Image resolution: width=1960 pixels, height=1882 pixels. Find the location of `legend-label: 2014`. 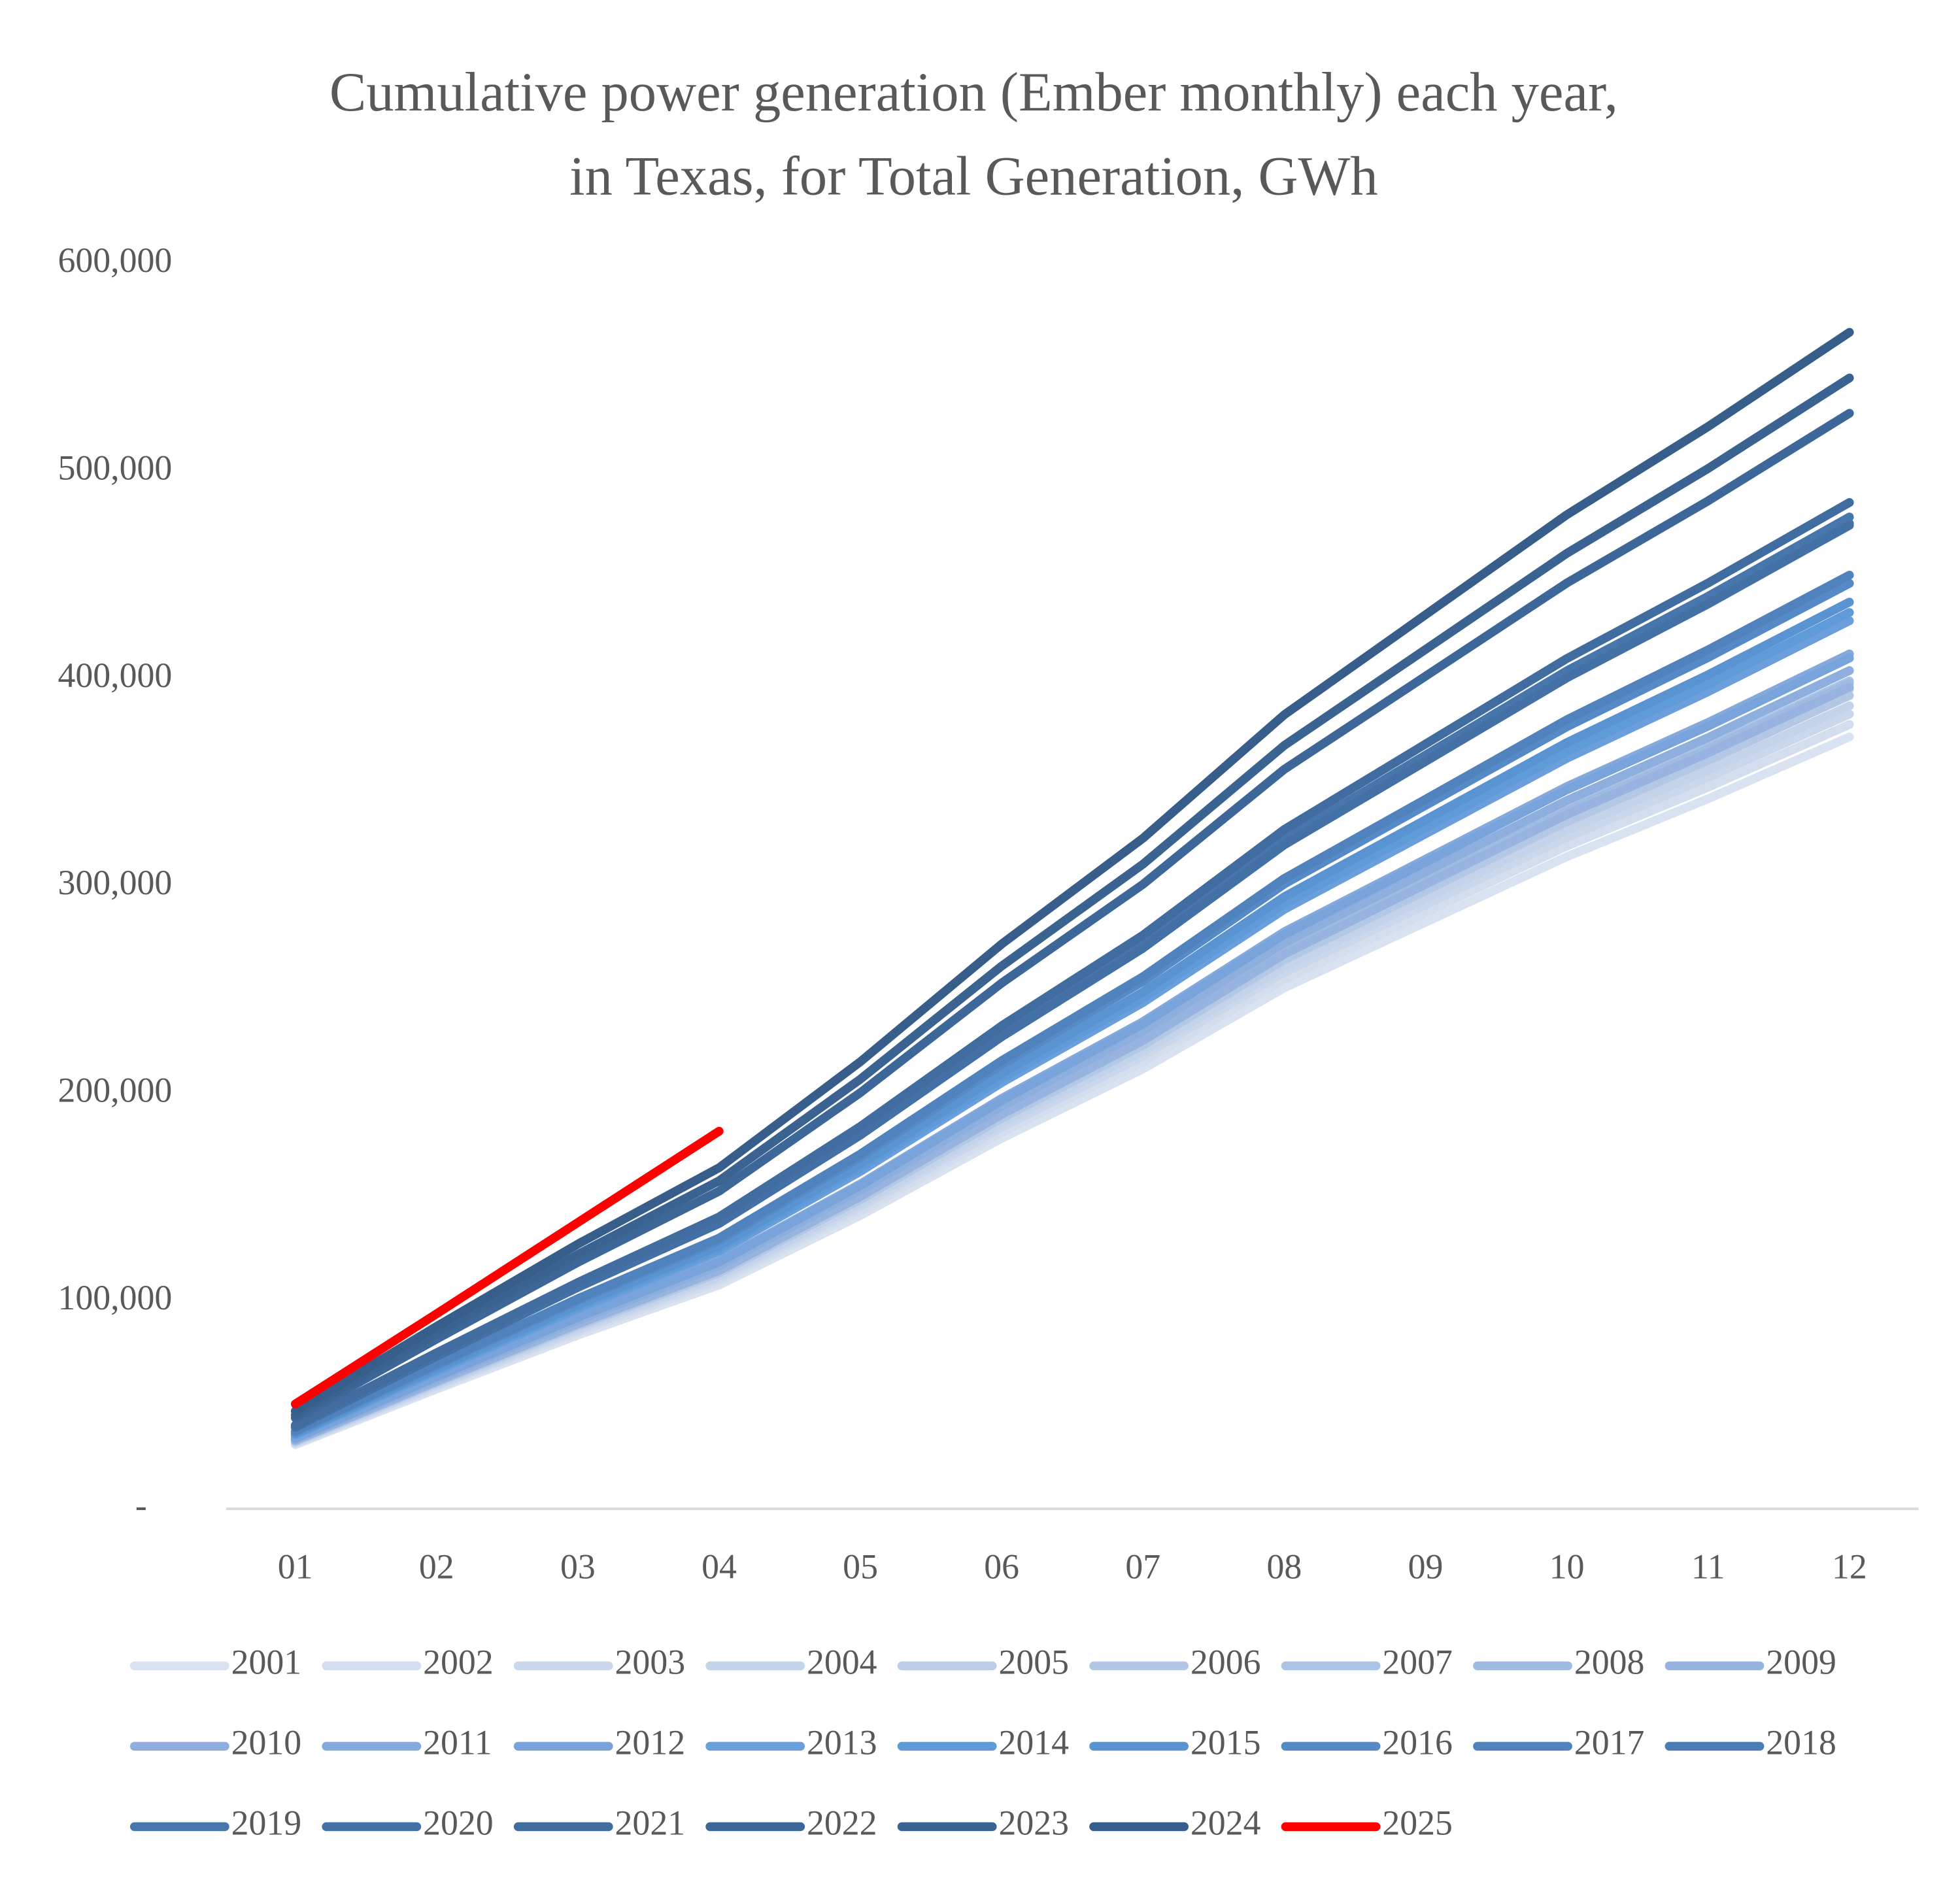

legend-label: 2014 is located at coordinates (1033, 1742).